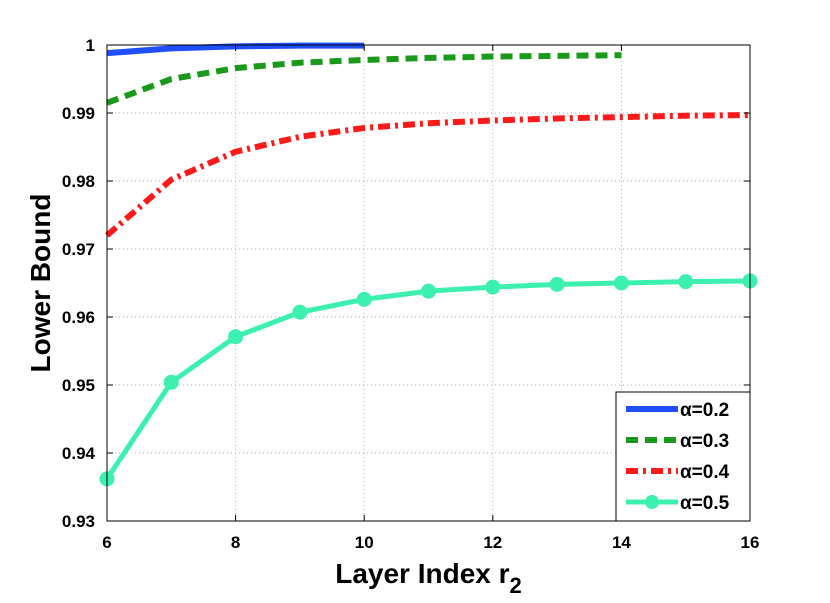 This screenshot has width=830, height=603. I want to click on x-tick-label: 6, so click(106, 542).